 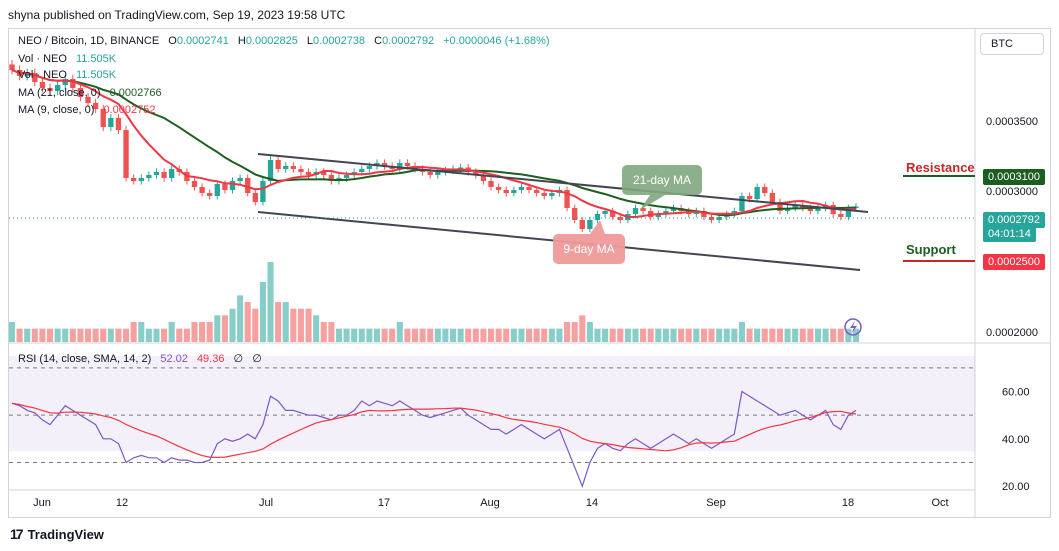 I want to click on resistance-price-tag: 0.0003100, so click(x=1014, y=177).